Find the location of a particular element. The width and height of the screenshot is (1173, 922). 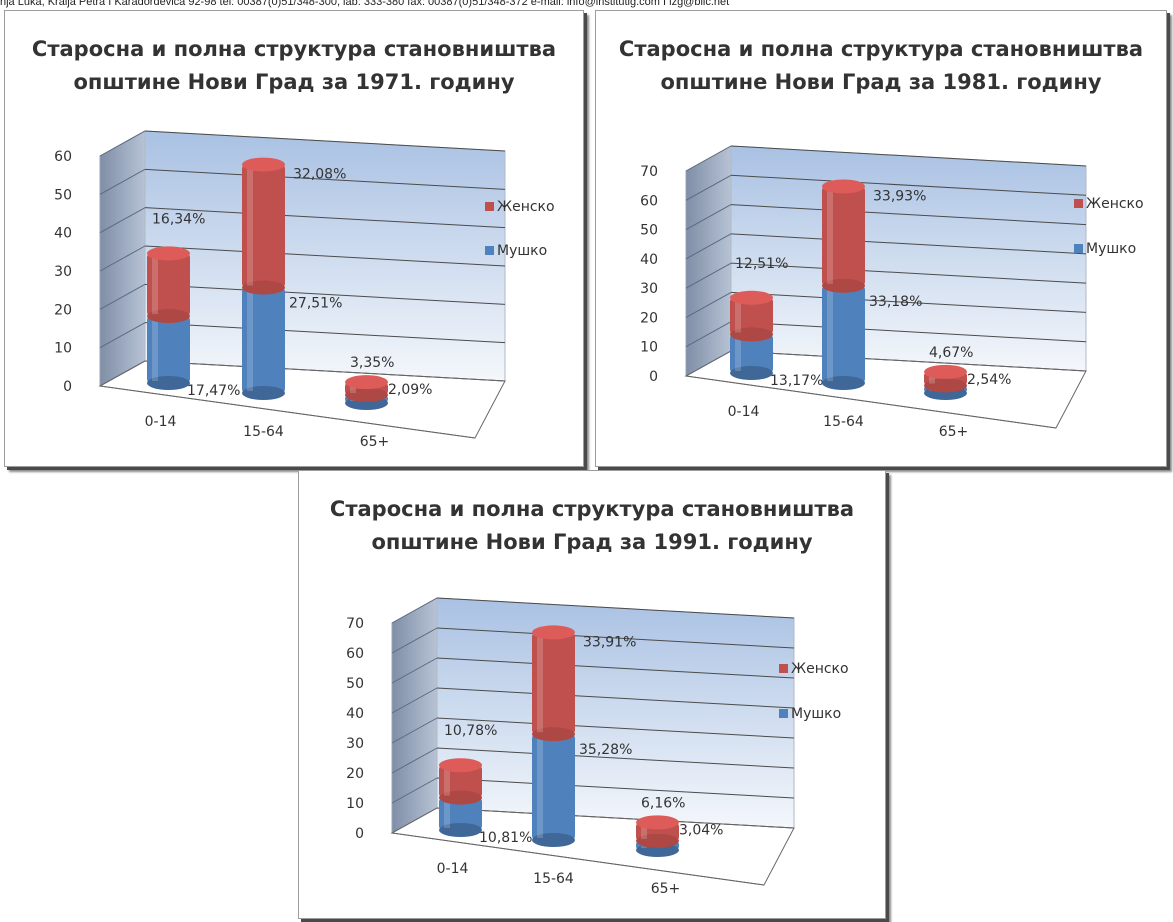

data-label-male: 27,51% is located at coordinates (315, 304).